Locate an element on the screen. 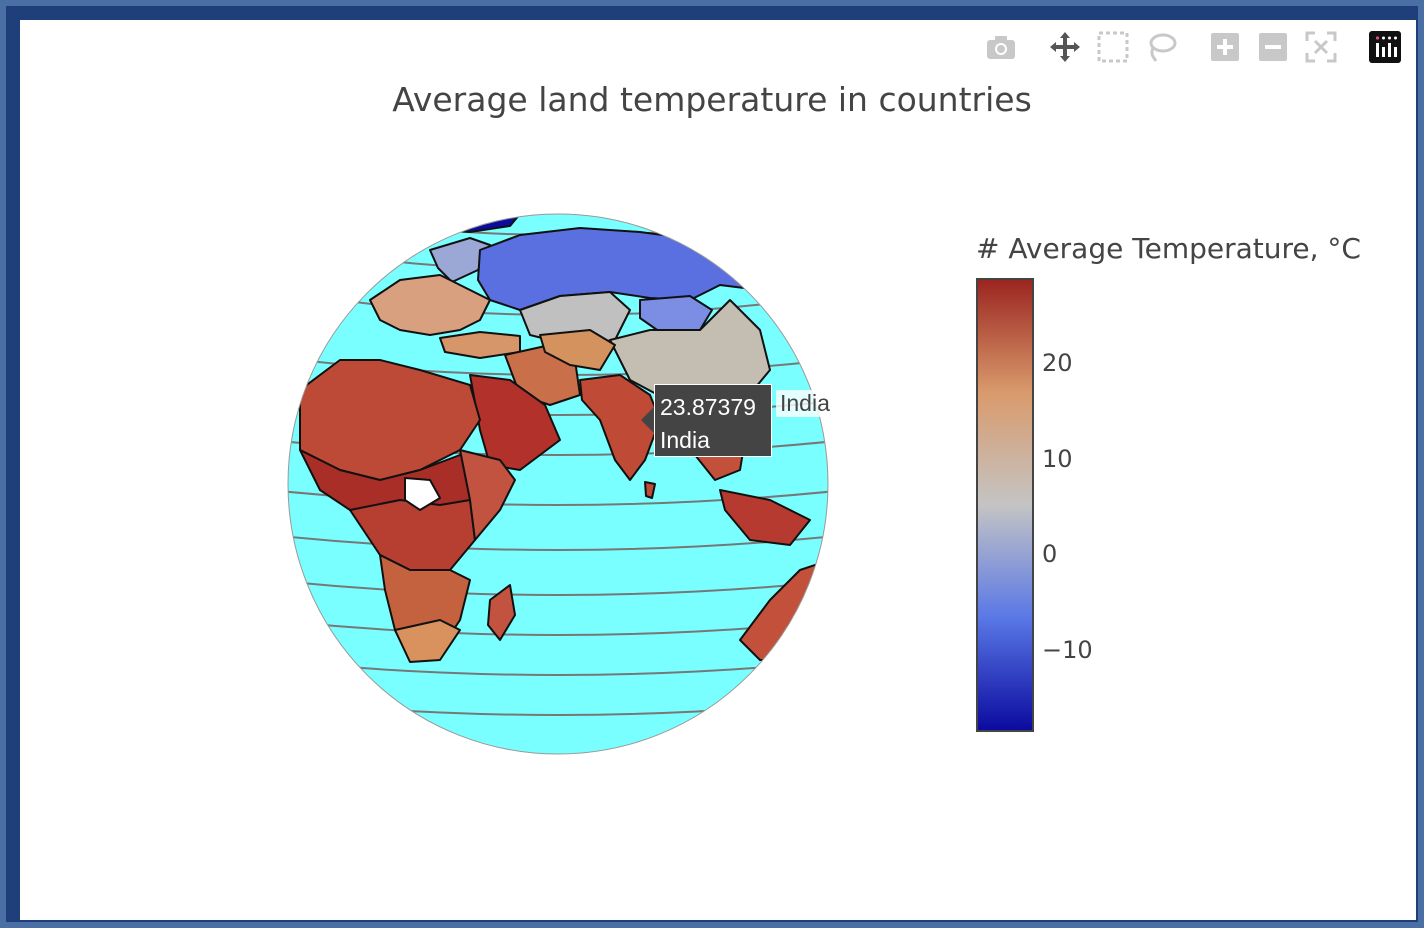 Image resolution: width=1424 pixels, height=928 pixels. pan-icon is located at coordinates (1065, 47).